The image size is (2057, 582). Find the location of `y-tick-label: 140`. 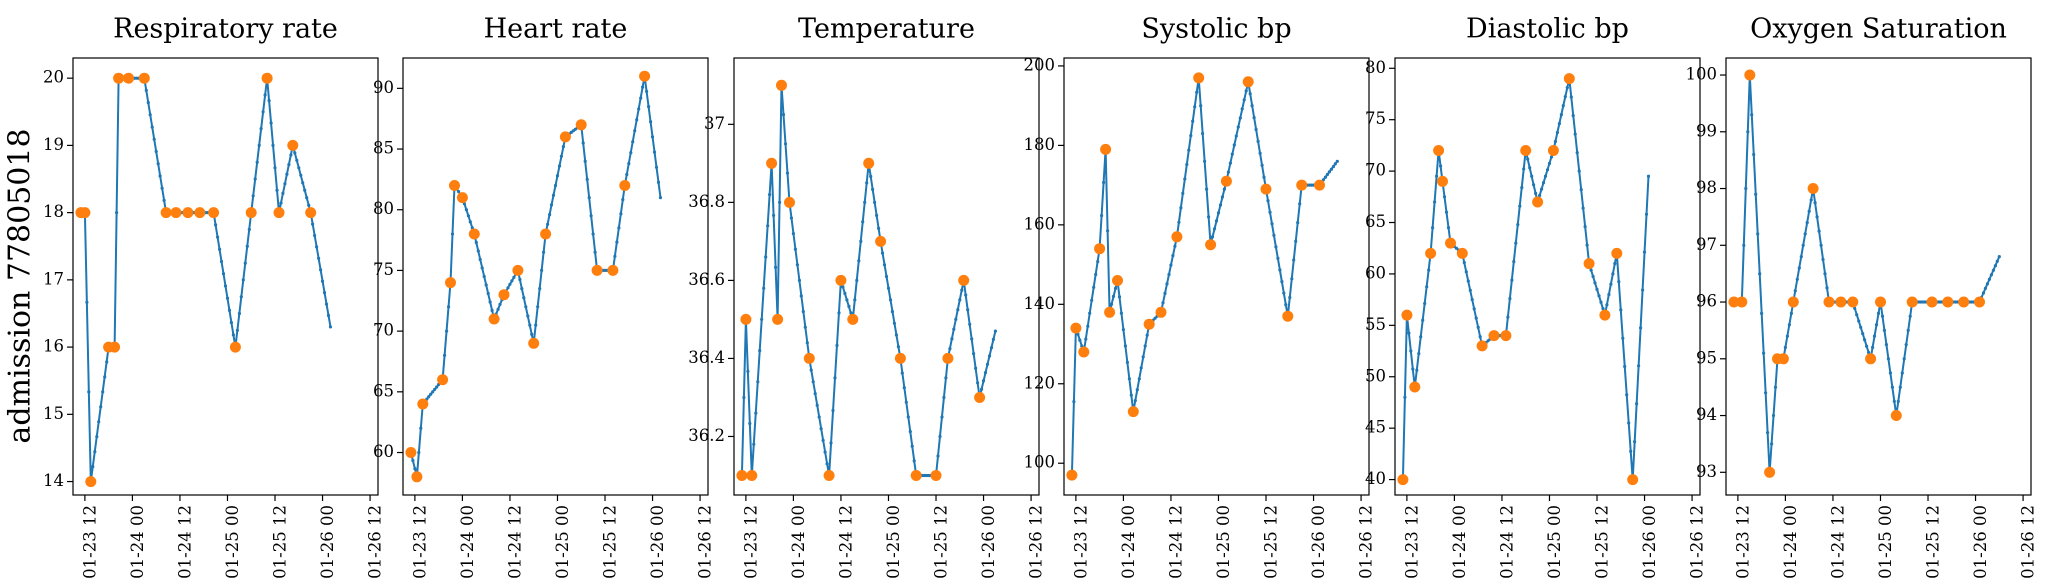

y-tick-label: 140 is located at coordinates (1040, 303).